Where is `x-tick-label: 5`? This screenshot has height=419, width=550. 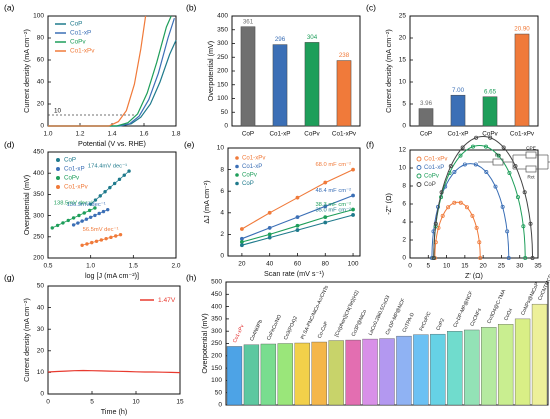 x-tick-label: 5 is located at coordinates (92, 402).